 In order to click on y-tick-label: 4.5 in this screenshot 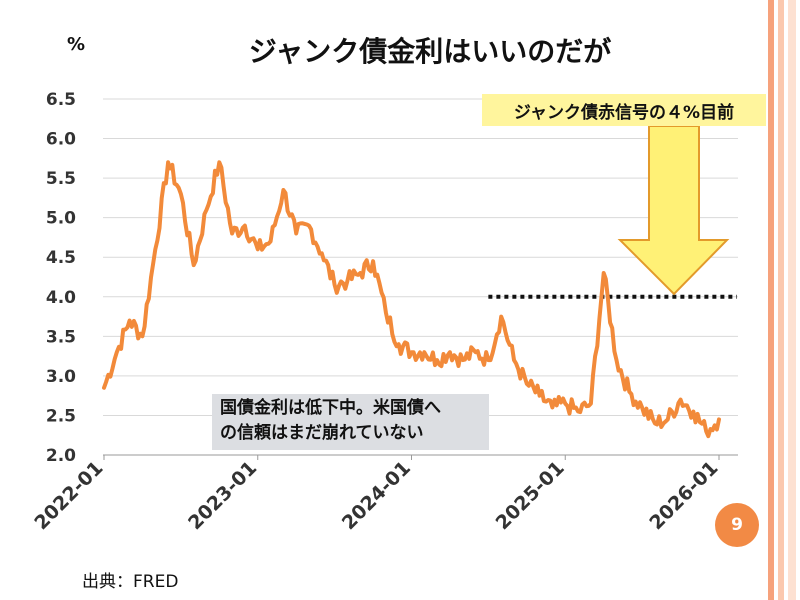, I will do `click(61, 258)`.